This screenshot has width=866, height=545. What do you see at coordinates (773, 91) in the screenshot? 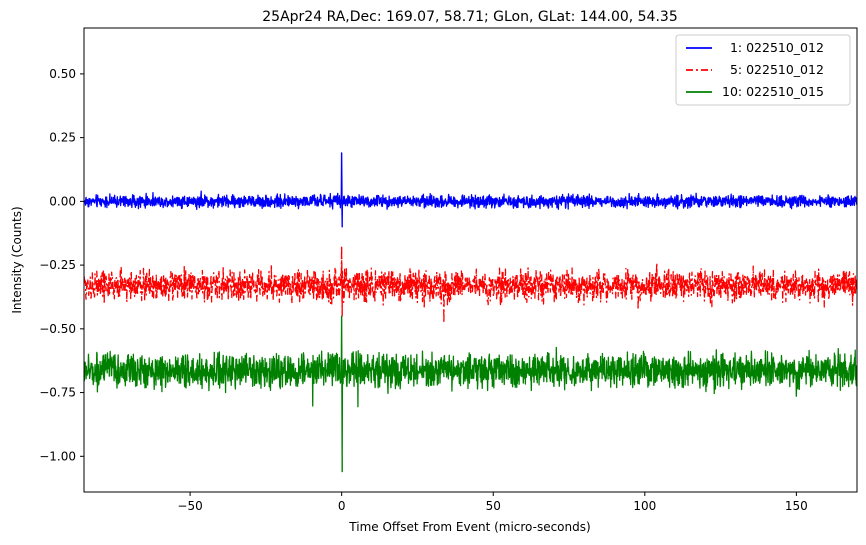
I see `legend-label-series-3: 10: 022510_015` at bounding box center [773, 91].